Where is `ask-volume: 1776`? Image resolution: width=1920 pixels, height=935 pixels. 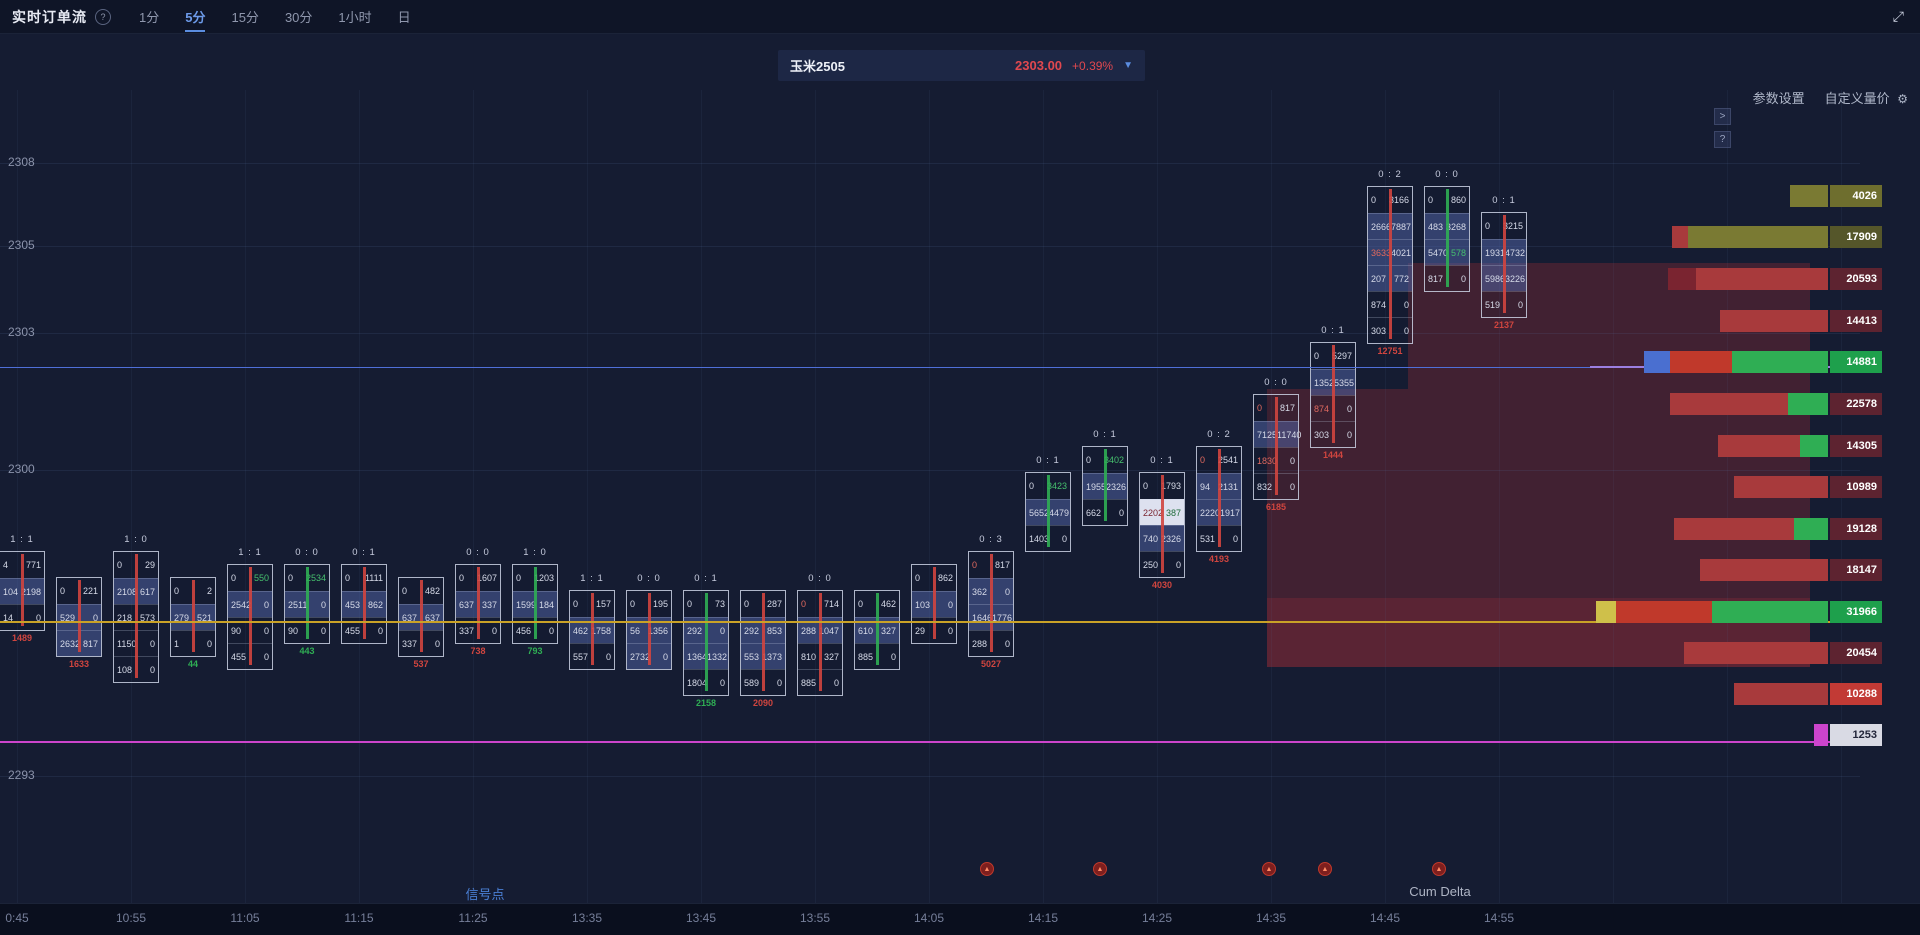
ask-volume: 1776 is located at coordinates (1002, 617).